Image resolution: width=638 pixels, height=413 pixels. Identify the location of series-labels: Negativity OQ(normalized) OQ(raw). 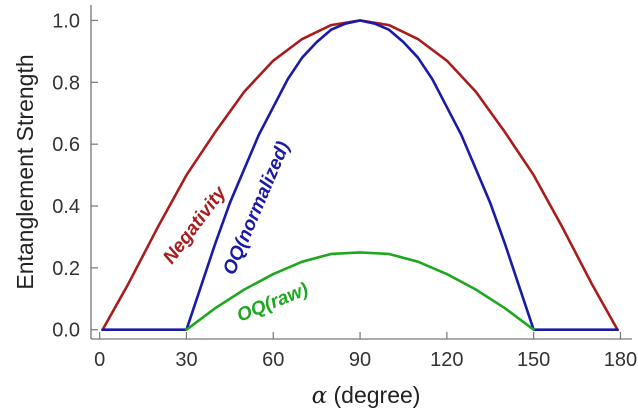
(235, 233).